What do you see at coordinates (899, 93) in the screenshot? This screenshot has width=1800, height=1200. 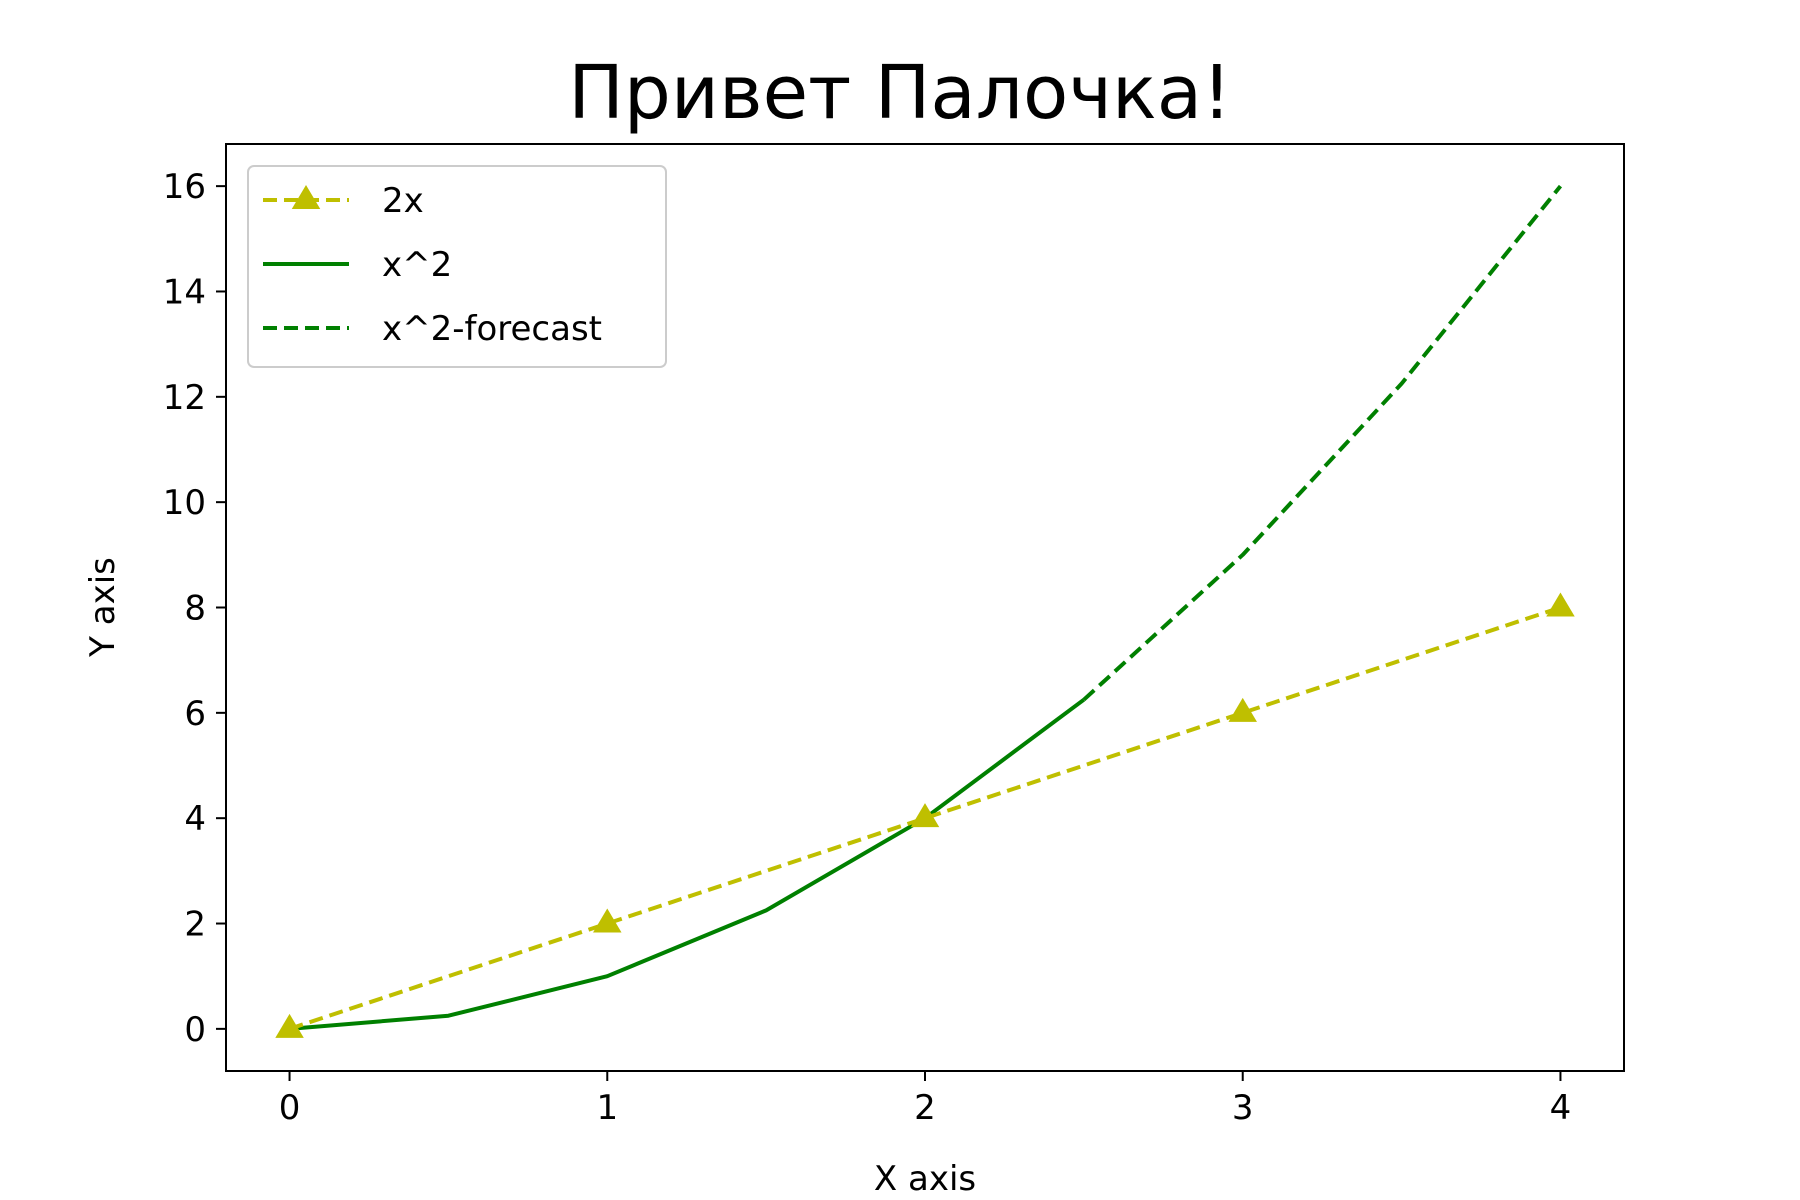 I see `chart-title: Привет Палочка!` at bounding box center [899, 93].